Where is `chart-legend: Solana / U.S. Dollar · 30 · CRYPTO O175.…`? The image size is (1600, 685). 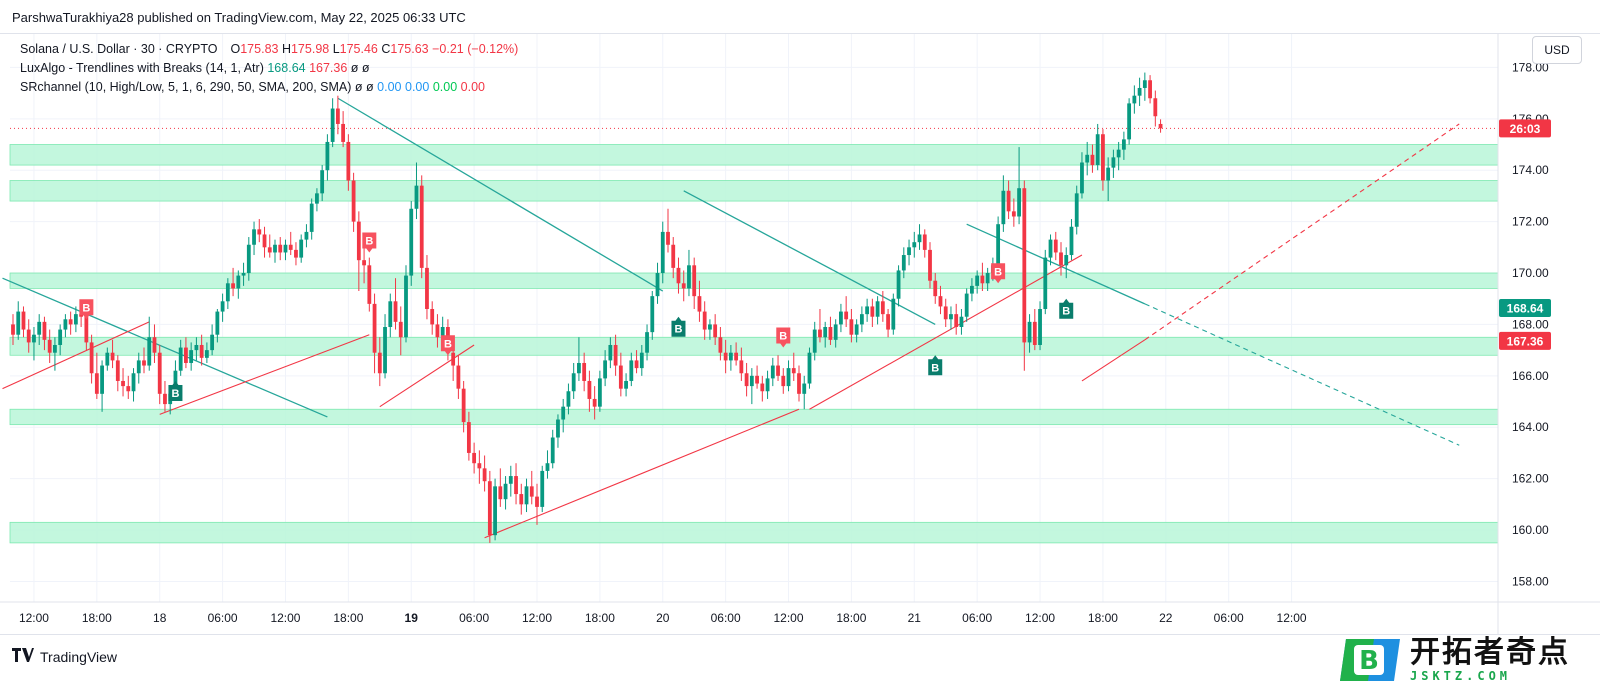
chart-legend: Solana / U.S. Dollar · 30 · CRYPTO O175.… is located at coordinates (269, 68).